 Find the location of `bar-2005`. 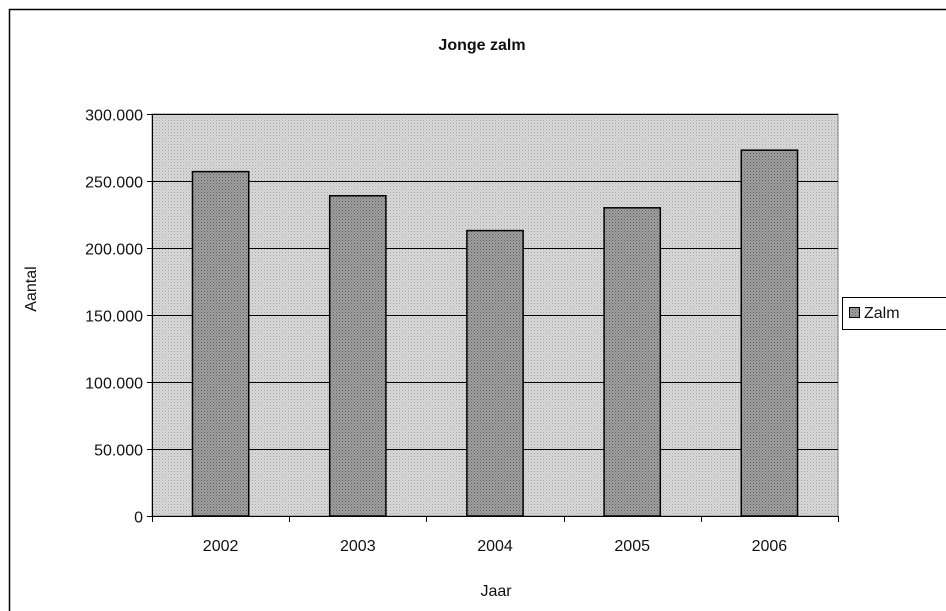

bar-2005 is located at coordinates (632, 362).